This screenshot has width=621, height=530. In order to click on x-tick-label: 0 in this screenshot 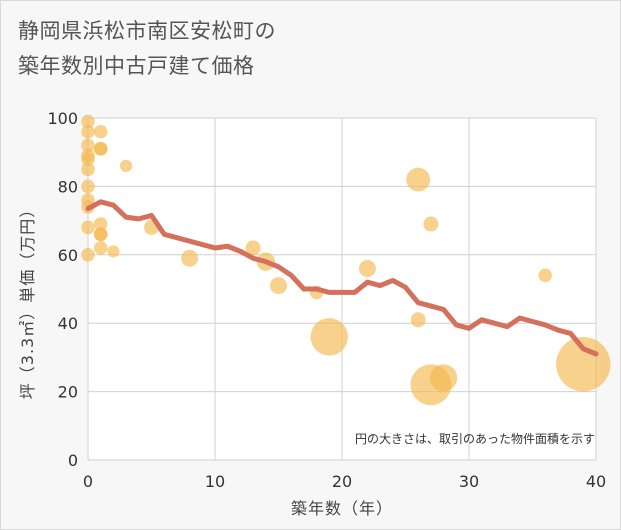, I will do `click(88, 481)`.